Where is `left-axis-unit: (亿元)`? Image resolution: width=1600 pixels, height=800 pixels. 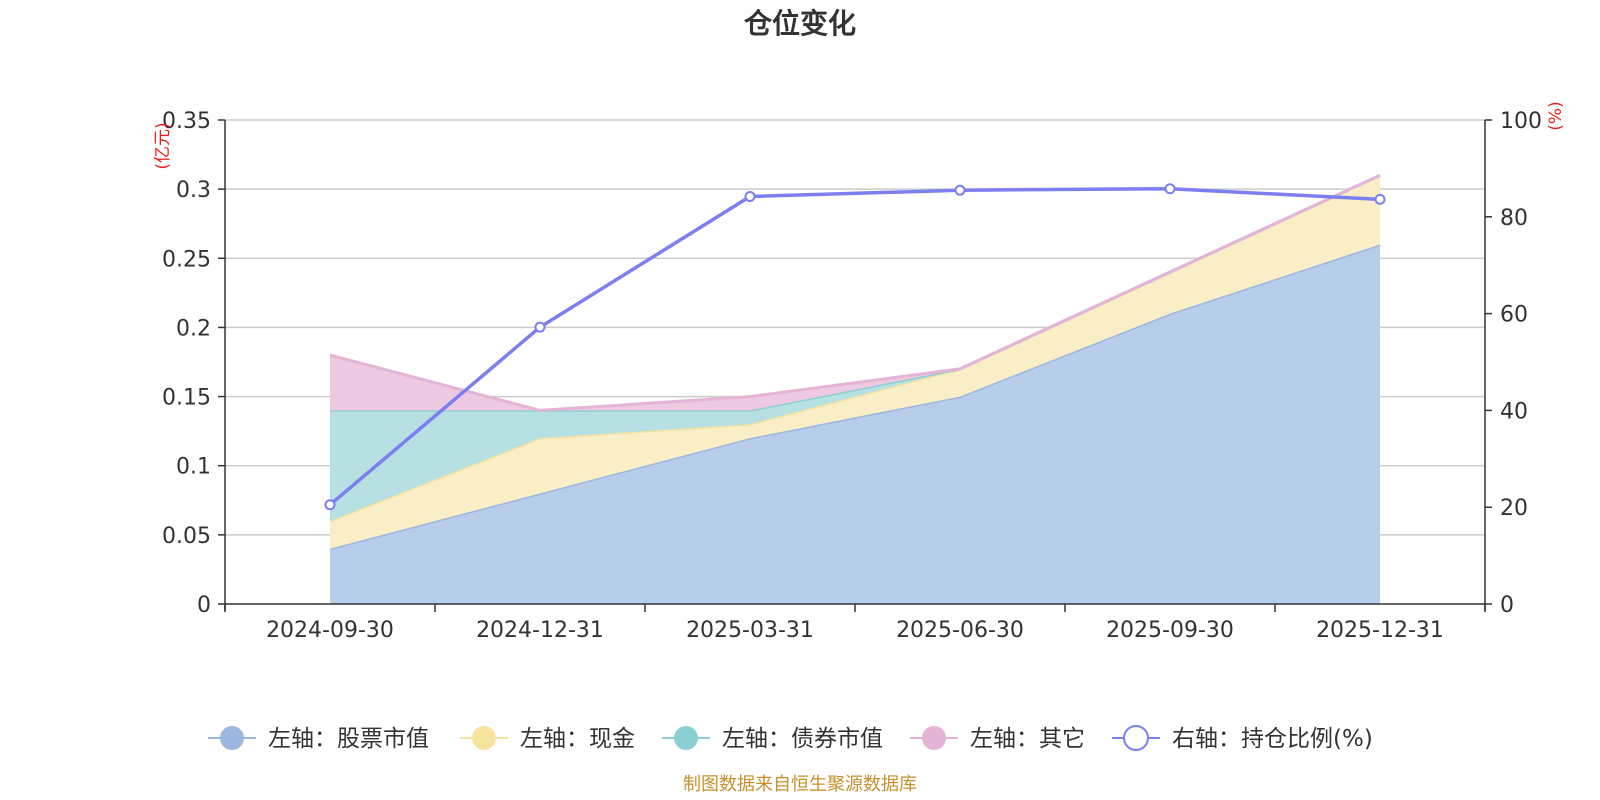
left-axis-unit: (亿元) is located at coordinates (163, 145).